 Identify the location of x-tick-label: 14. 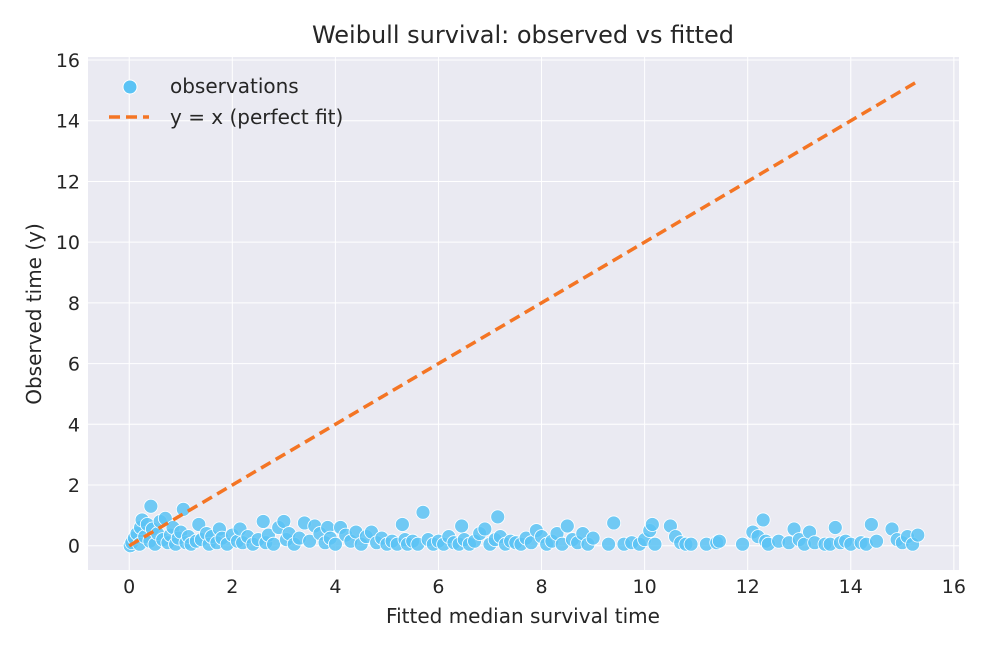
(851, 587).